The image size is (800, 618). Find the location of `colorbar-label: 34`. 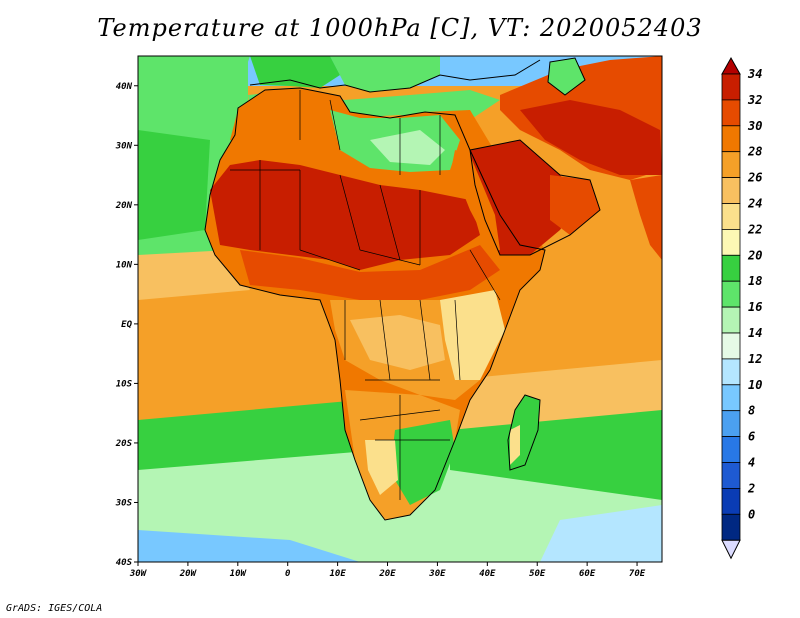

colorbar-label: 34 is located at coordinates (754, 74).